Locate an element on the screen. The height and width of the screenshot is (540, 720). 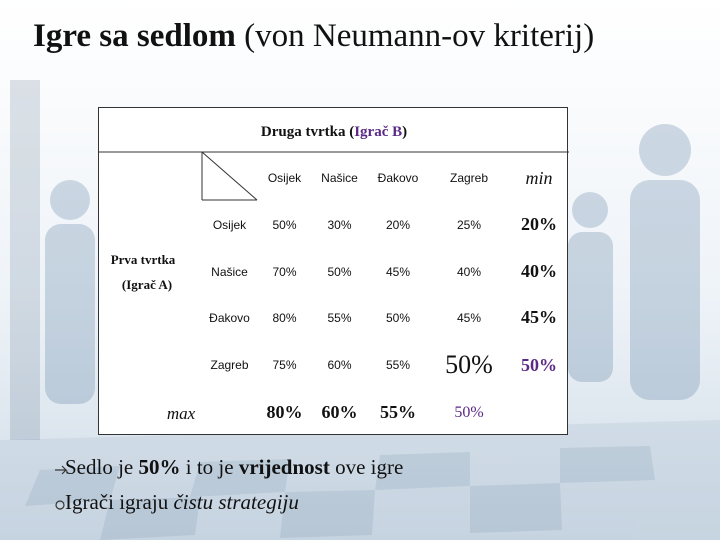
header-player: Igrač B is located at coordinates (378, 132).